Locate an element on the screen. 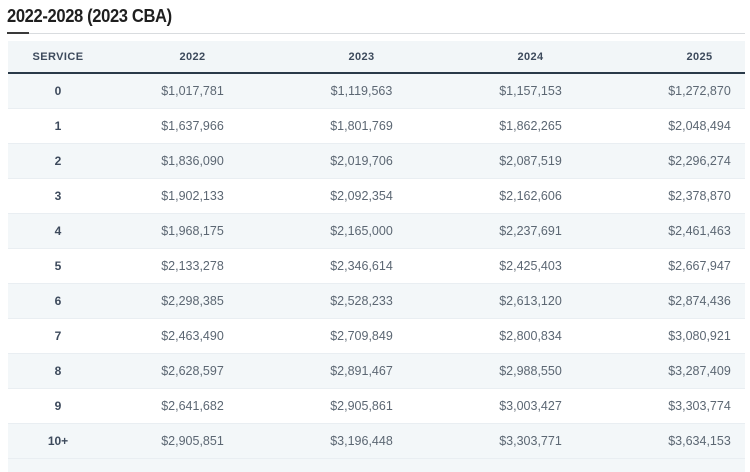  salary-cell: $1,902,133 is located at coordinates (192, 196).